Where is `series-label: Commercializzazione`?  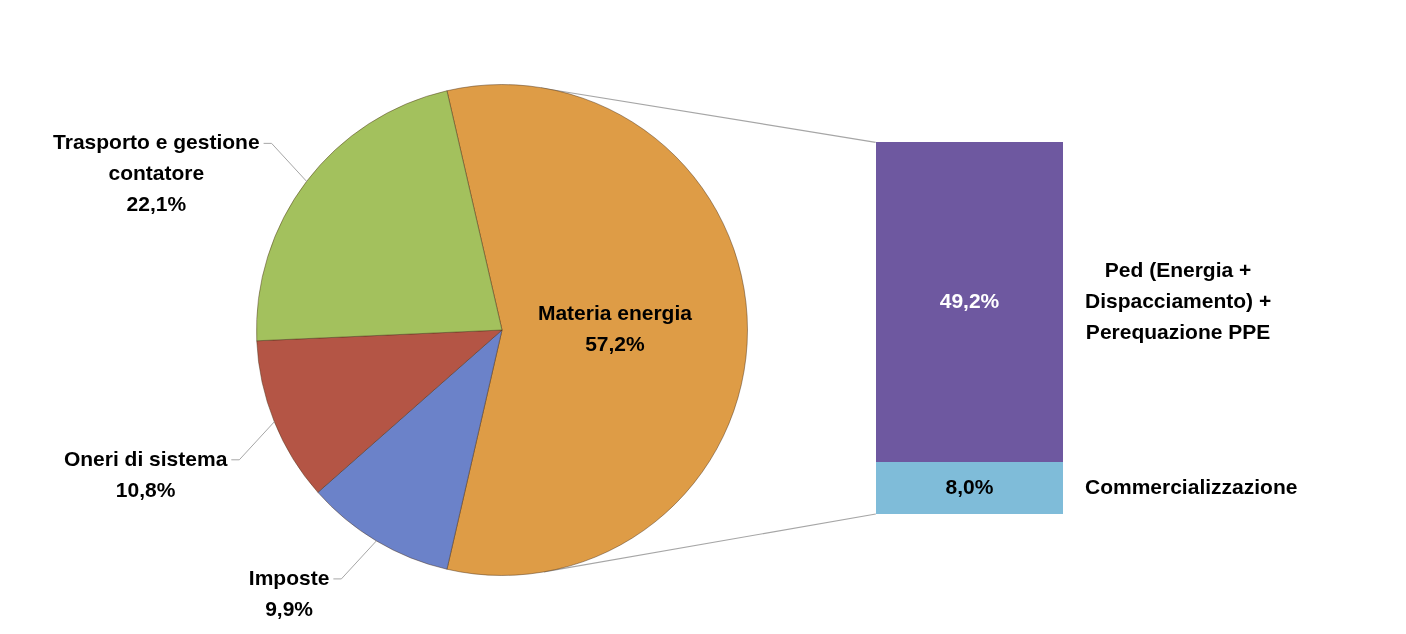
series-label: Commercializzazione is located at coordinates (1191, 486).